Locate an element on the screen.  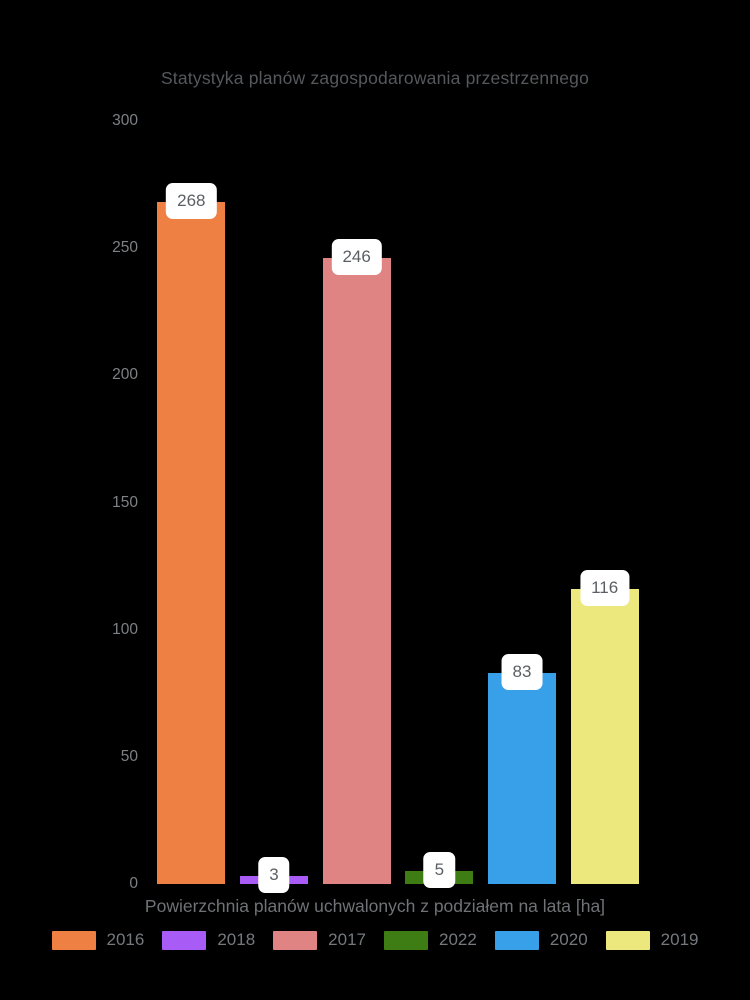
legend-item-2022: 2022 is located at coordinates (430, 940).